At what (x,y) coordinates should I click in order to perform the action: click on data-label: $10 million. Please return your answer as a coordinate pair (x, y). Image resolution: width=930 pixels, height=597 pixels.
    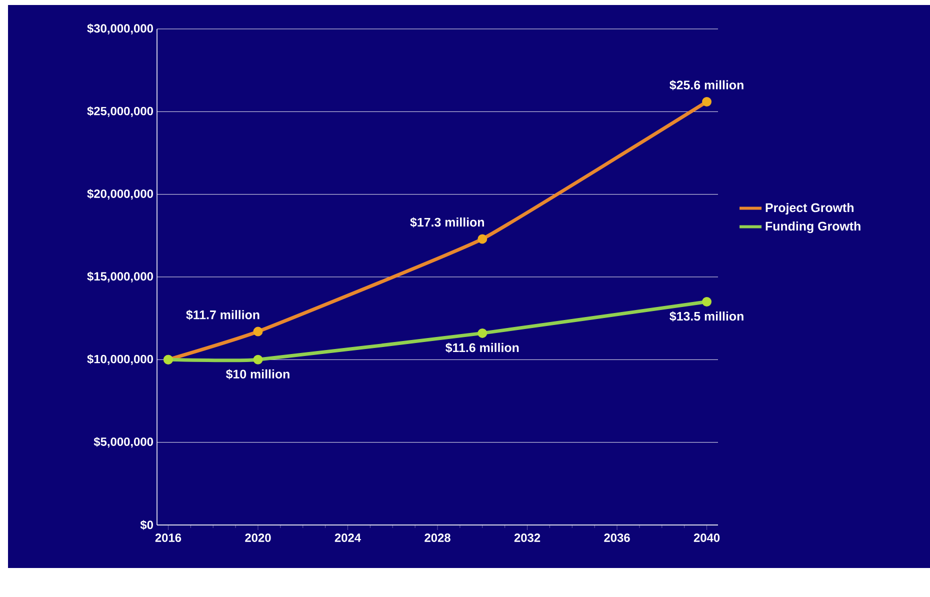
    Looking at the image, I should click on (258, 374).